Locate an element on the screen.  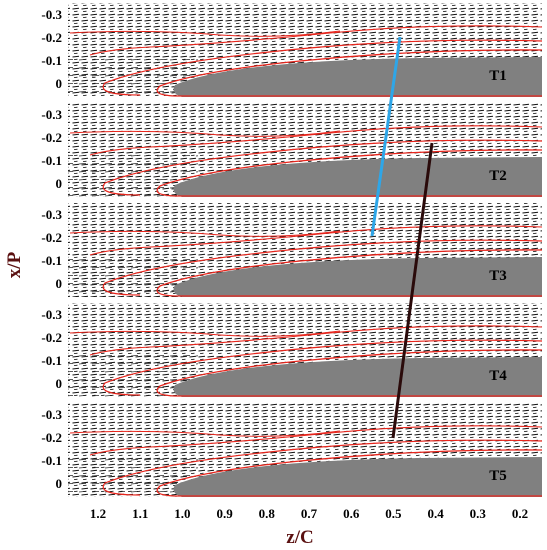
x-axis-title: z/C is located at coordinates (299, 537).